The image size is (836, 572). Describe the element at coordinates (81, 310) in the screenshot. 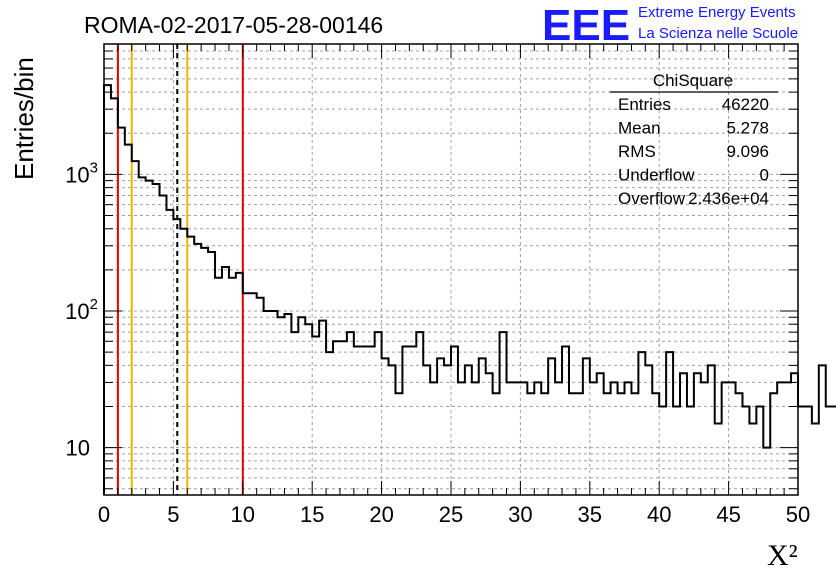

I see `y-tick-label: 10²` at that location.